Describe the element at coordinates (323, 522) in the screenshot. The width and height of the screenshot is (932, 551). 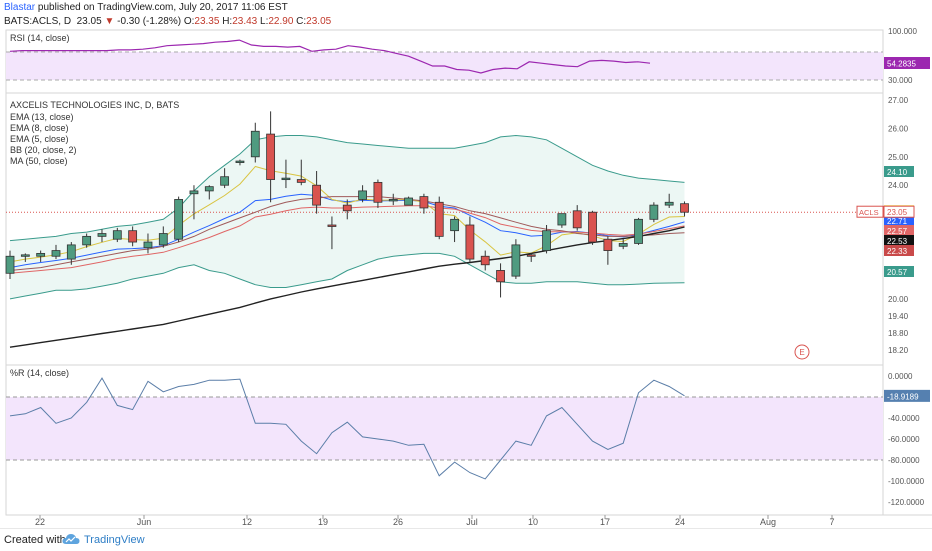
I see `time-axis-label: 19` at that location.